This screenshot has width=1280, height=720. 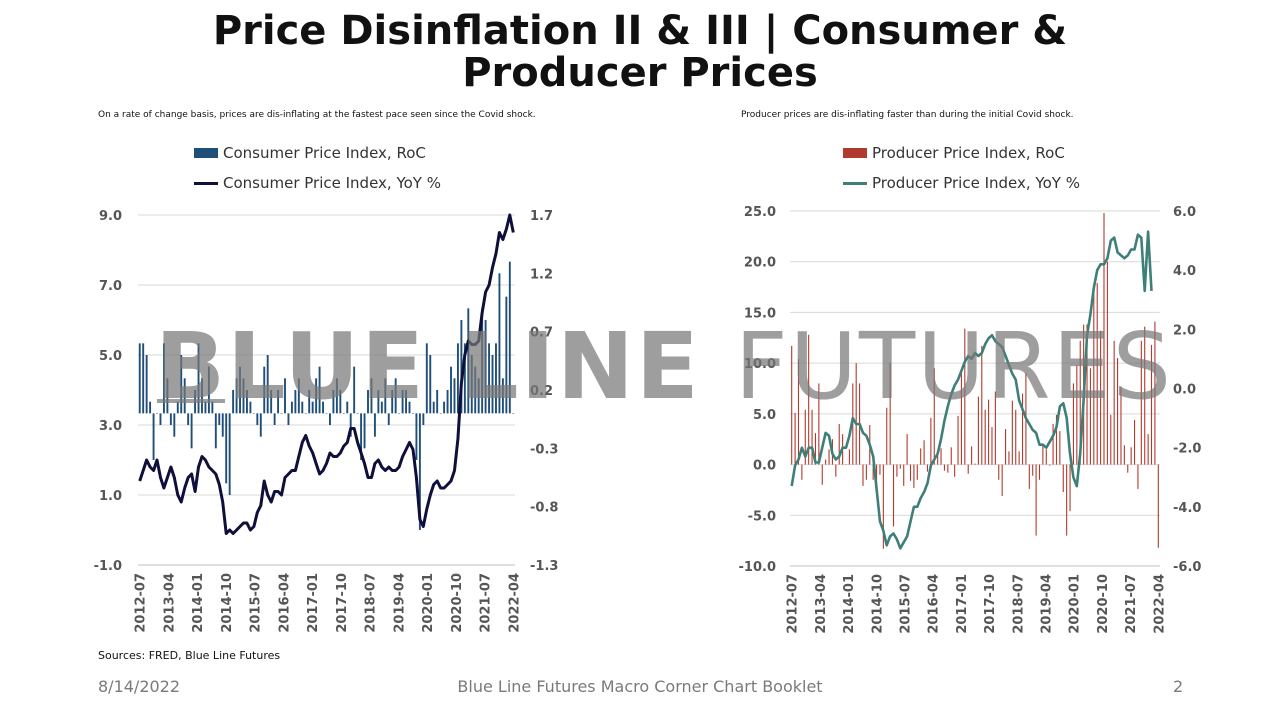 I want to click on legend-item-line: Producer Price Index, YoY %, so click(x=961, y=183).